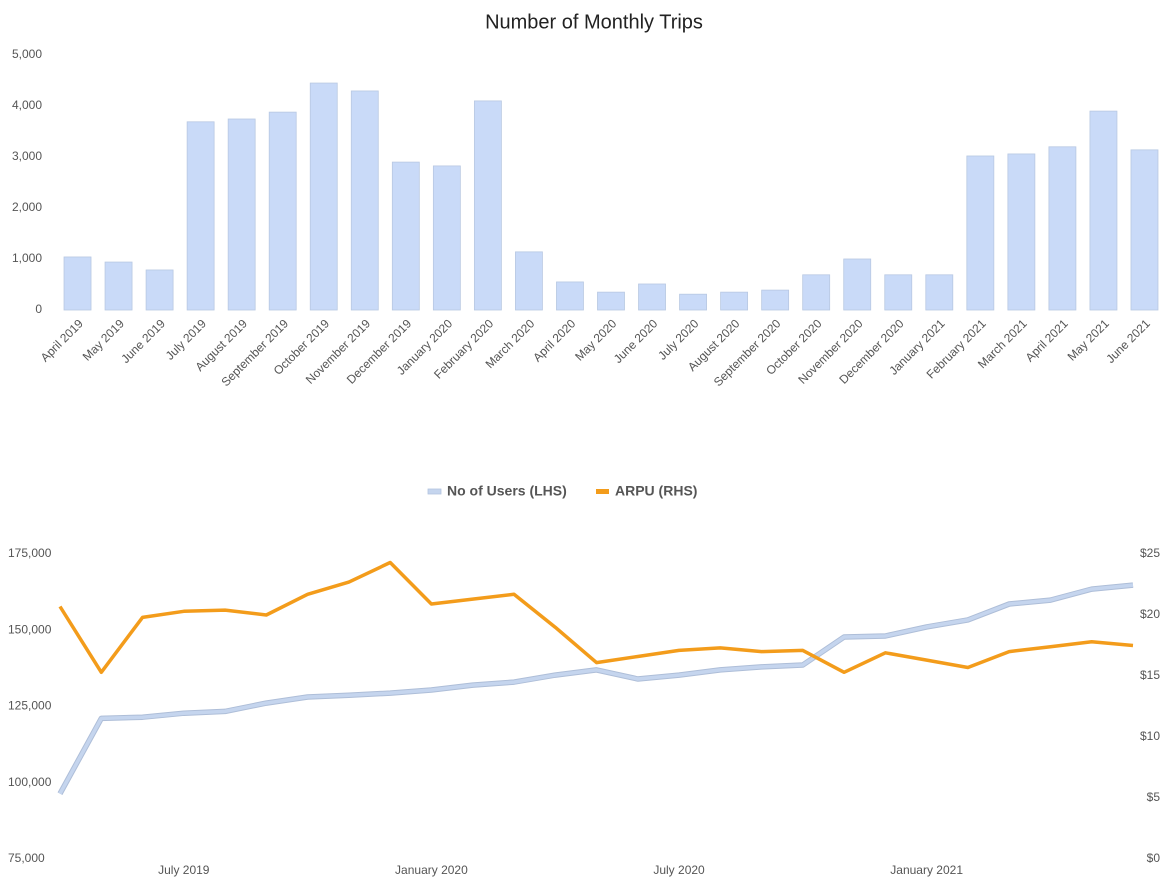 The image size is (1165, 878). I want to click on y-tick-label: 1,000, so click(27, 258).